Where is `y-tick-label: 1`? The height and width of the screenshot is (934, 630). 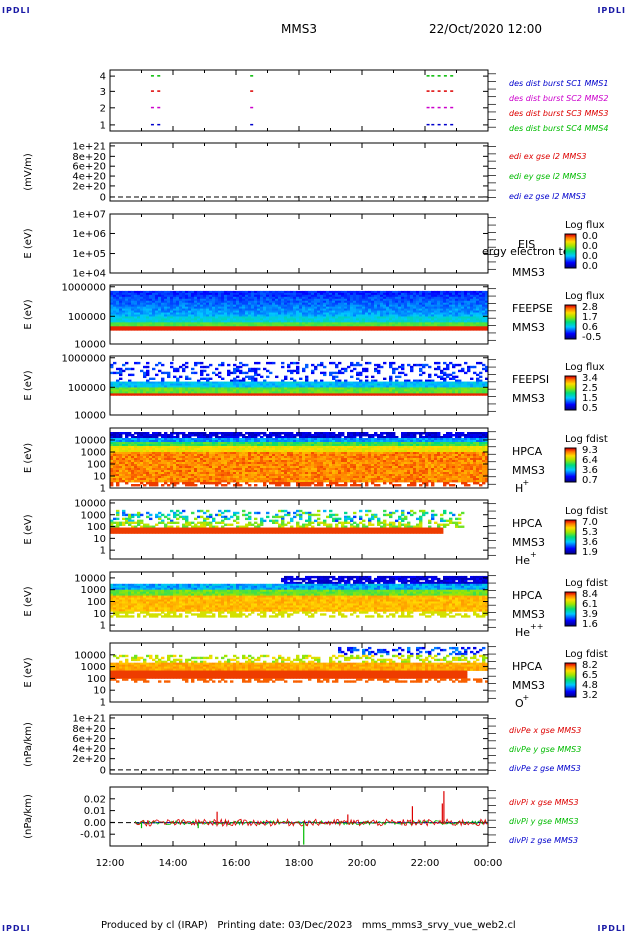 y-tick-label: 1 is located at coordinates (103, 125).